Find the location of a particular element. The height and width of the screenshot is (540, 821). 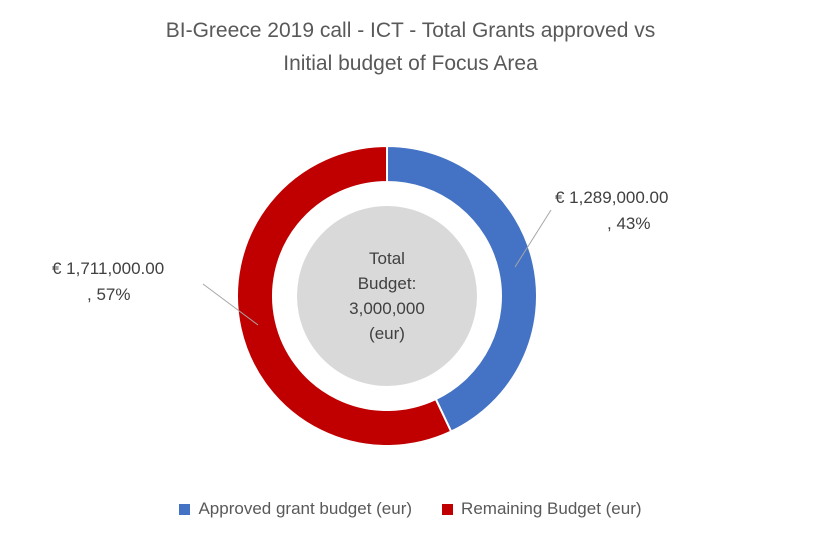

leader-line-remaining is located at coordinates (230, 304).